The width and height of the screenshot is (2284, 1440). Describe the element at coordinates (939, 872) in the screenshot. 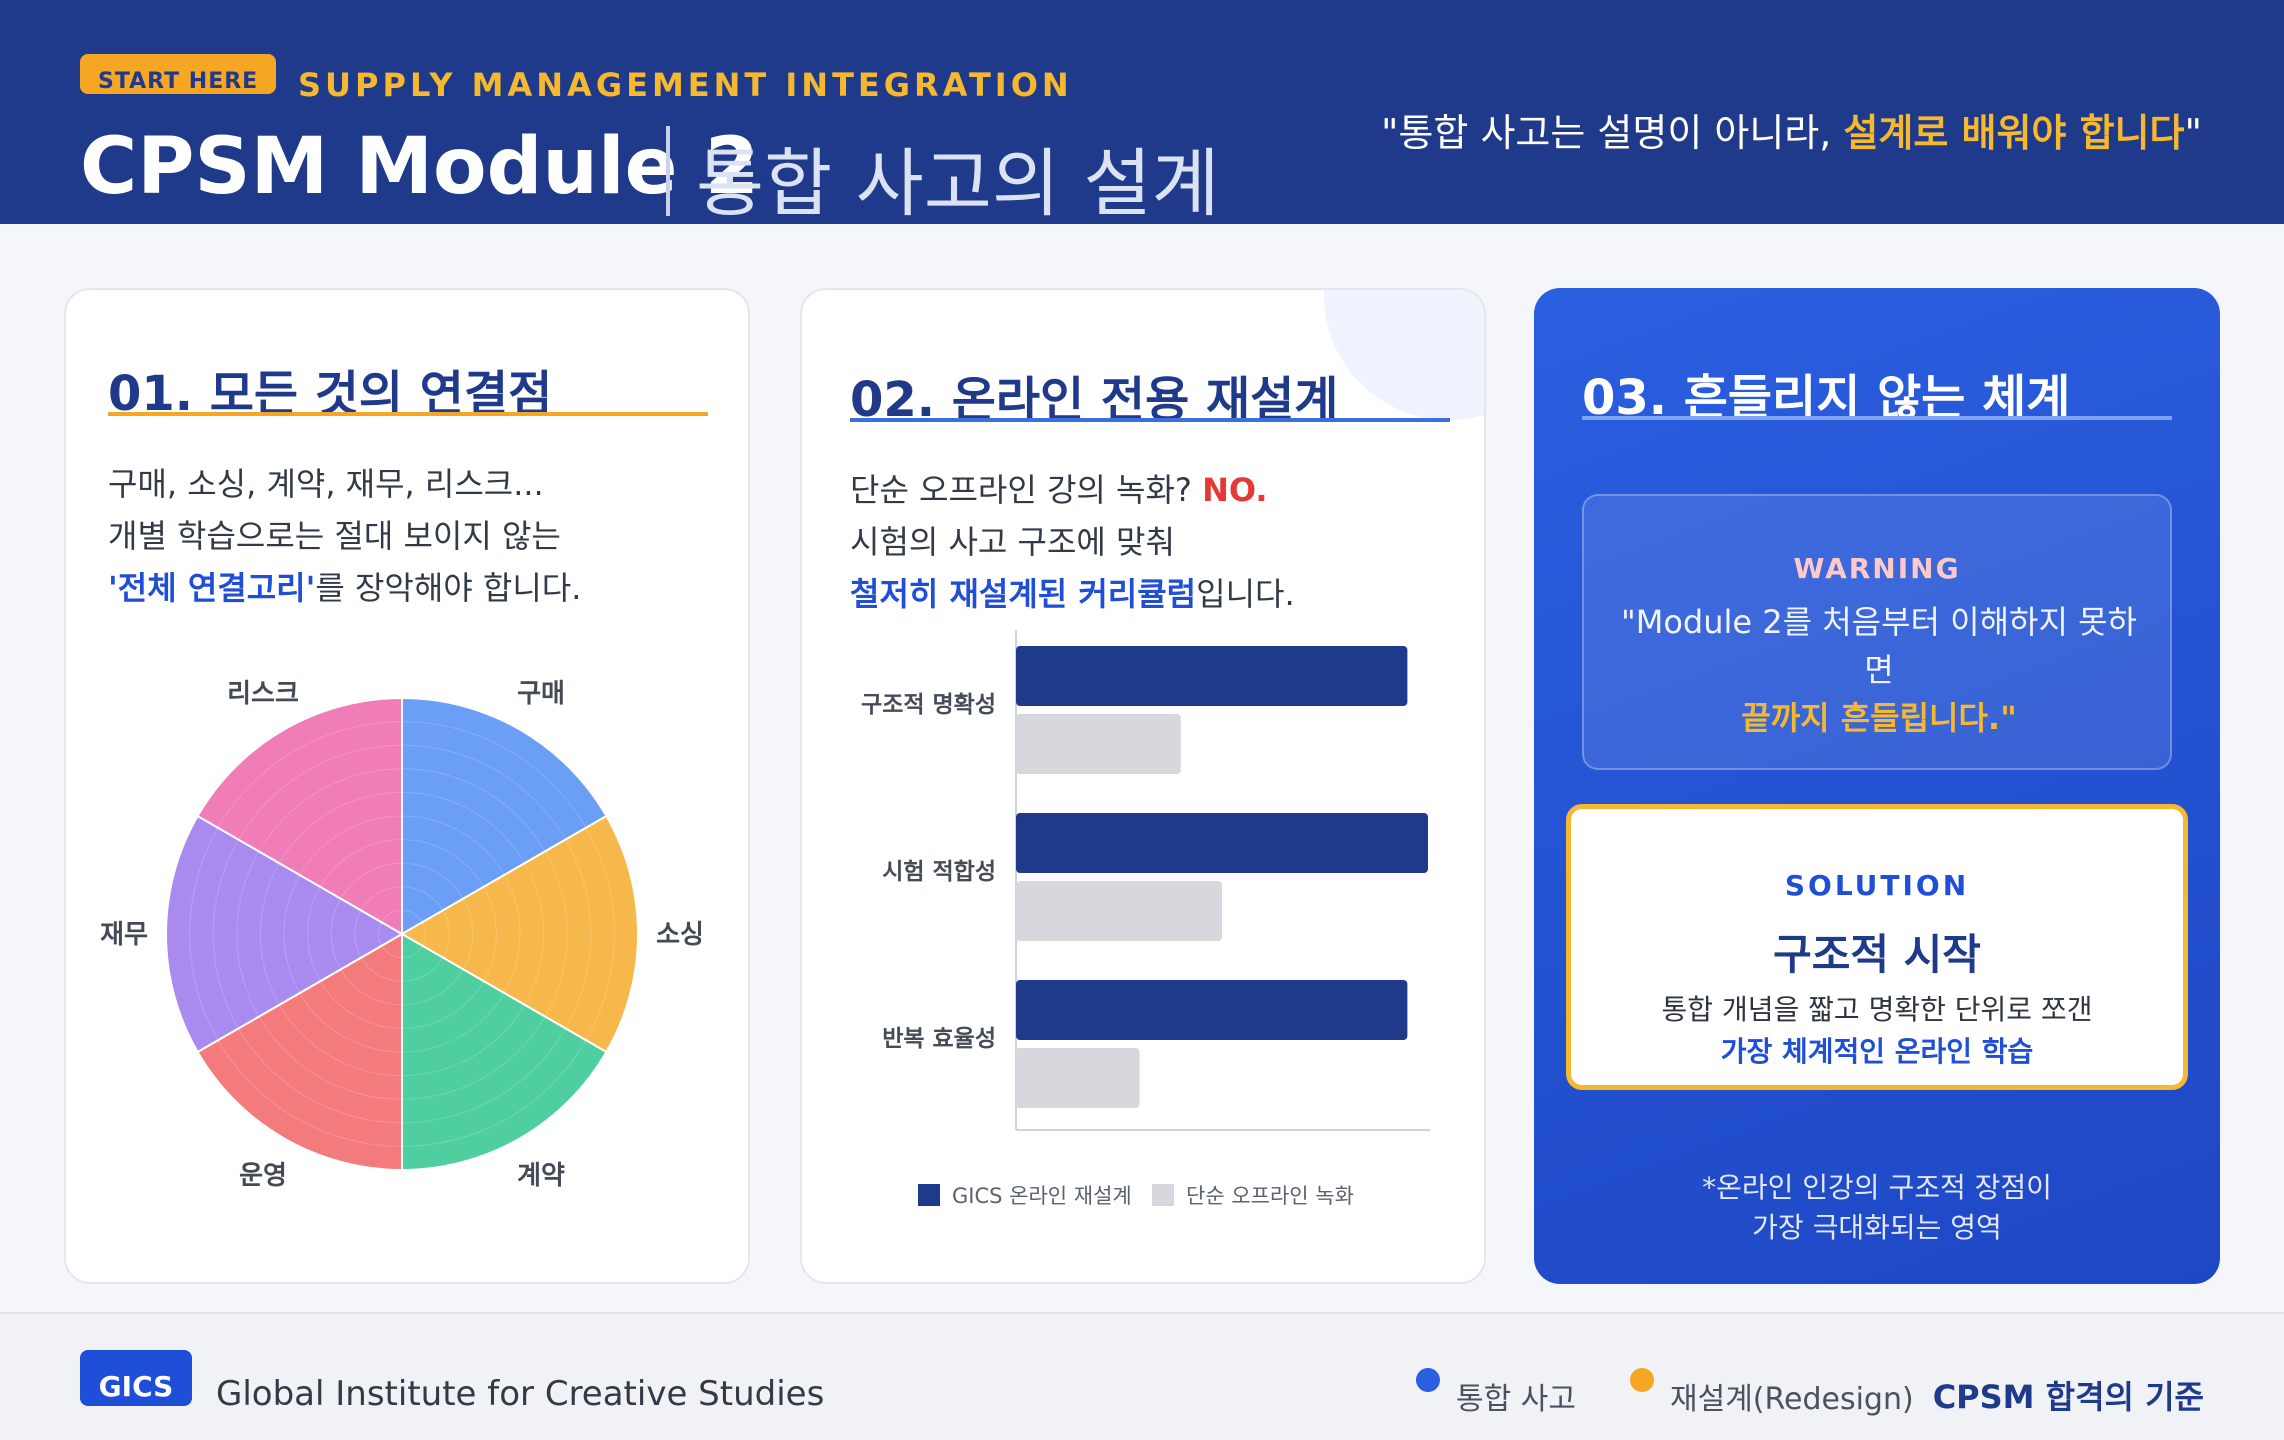

I see `bar-category-label-1: 시험 적합성` at that location.